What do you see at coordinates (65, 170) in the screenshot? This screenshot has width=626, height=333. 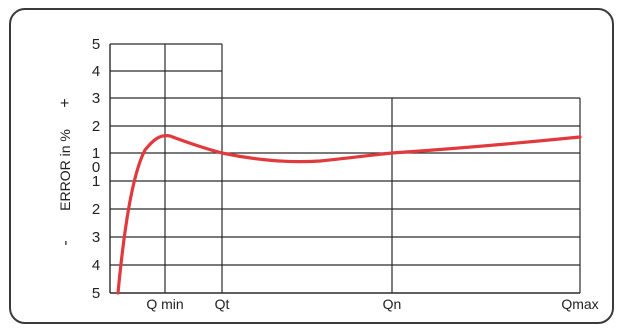 I see `y-axis-label: ERROR in %` at bounding box center [65, 170].